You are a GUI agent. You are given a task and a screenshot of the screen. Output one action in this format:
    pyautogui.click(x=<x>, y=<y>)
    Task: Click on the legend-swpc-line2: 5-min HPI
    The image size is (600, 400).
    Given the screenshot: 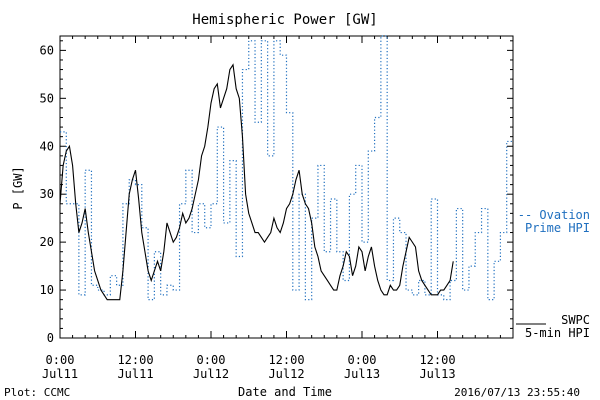 What is the action you would take?
    pyautogui.click(x=557, y=333)
    